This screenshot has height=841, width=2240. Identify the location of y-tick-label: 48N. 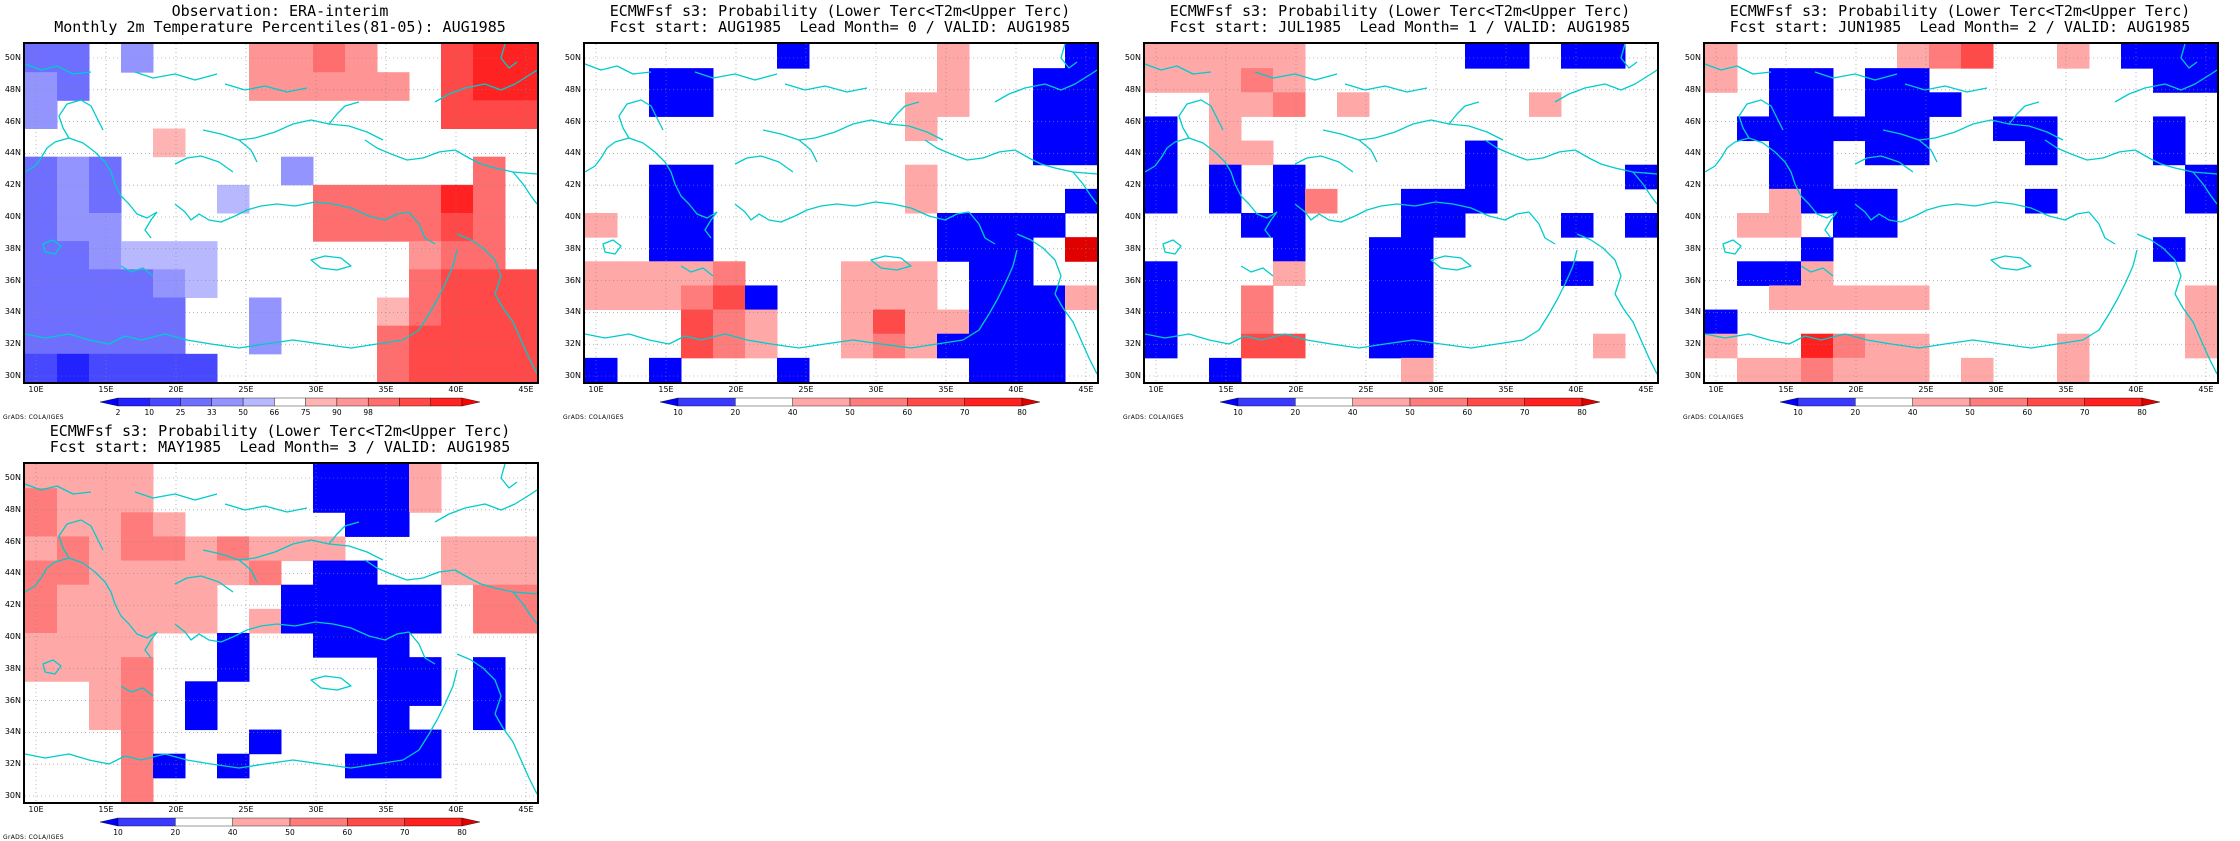
(572, 89).